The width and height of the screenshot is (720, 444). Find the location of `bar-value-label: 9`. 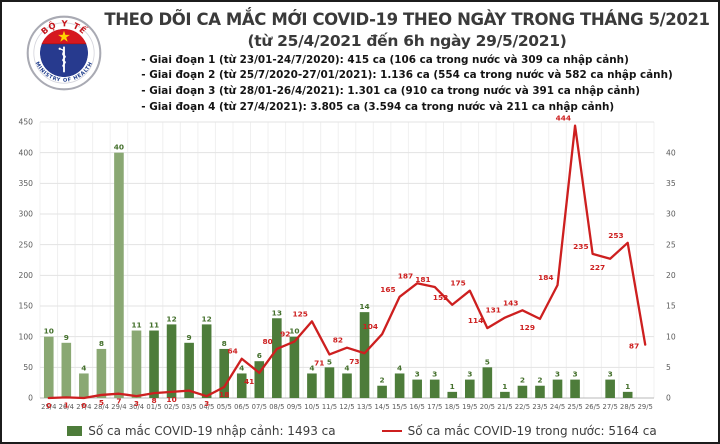

bar-value-label: 9 is located at coordinates (66, 337).